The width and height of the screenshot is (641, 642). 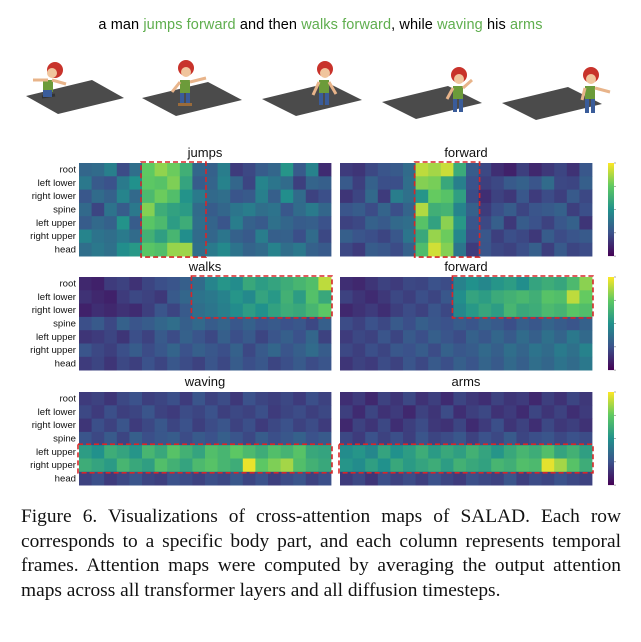 I want to click on prompt-keyword: walks forward, so click(x=346, y=25).